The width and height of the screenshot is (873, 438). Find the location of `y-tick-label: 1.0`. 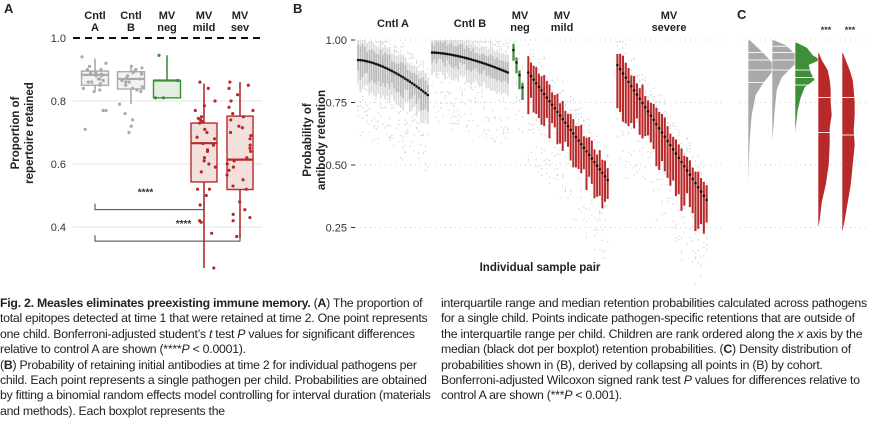

y-tick-label: 1.0 is located at coordinates (58, 39).